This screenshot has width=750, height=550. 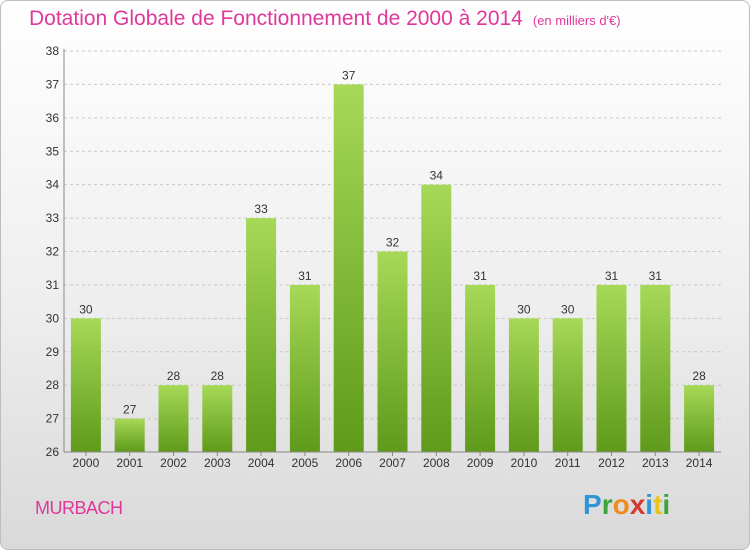 I want to click on bar-2011, so click(x=567, y=385).